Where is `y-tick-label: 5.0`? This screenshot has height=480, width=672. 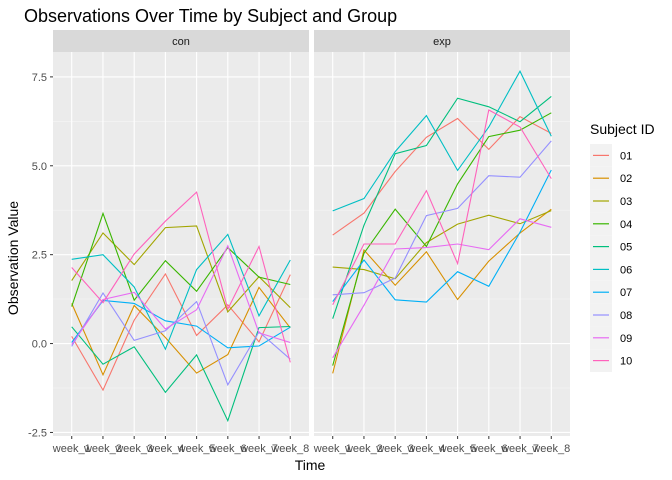 y-tick-label: 5.0 is located at coordinates (39, 167).